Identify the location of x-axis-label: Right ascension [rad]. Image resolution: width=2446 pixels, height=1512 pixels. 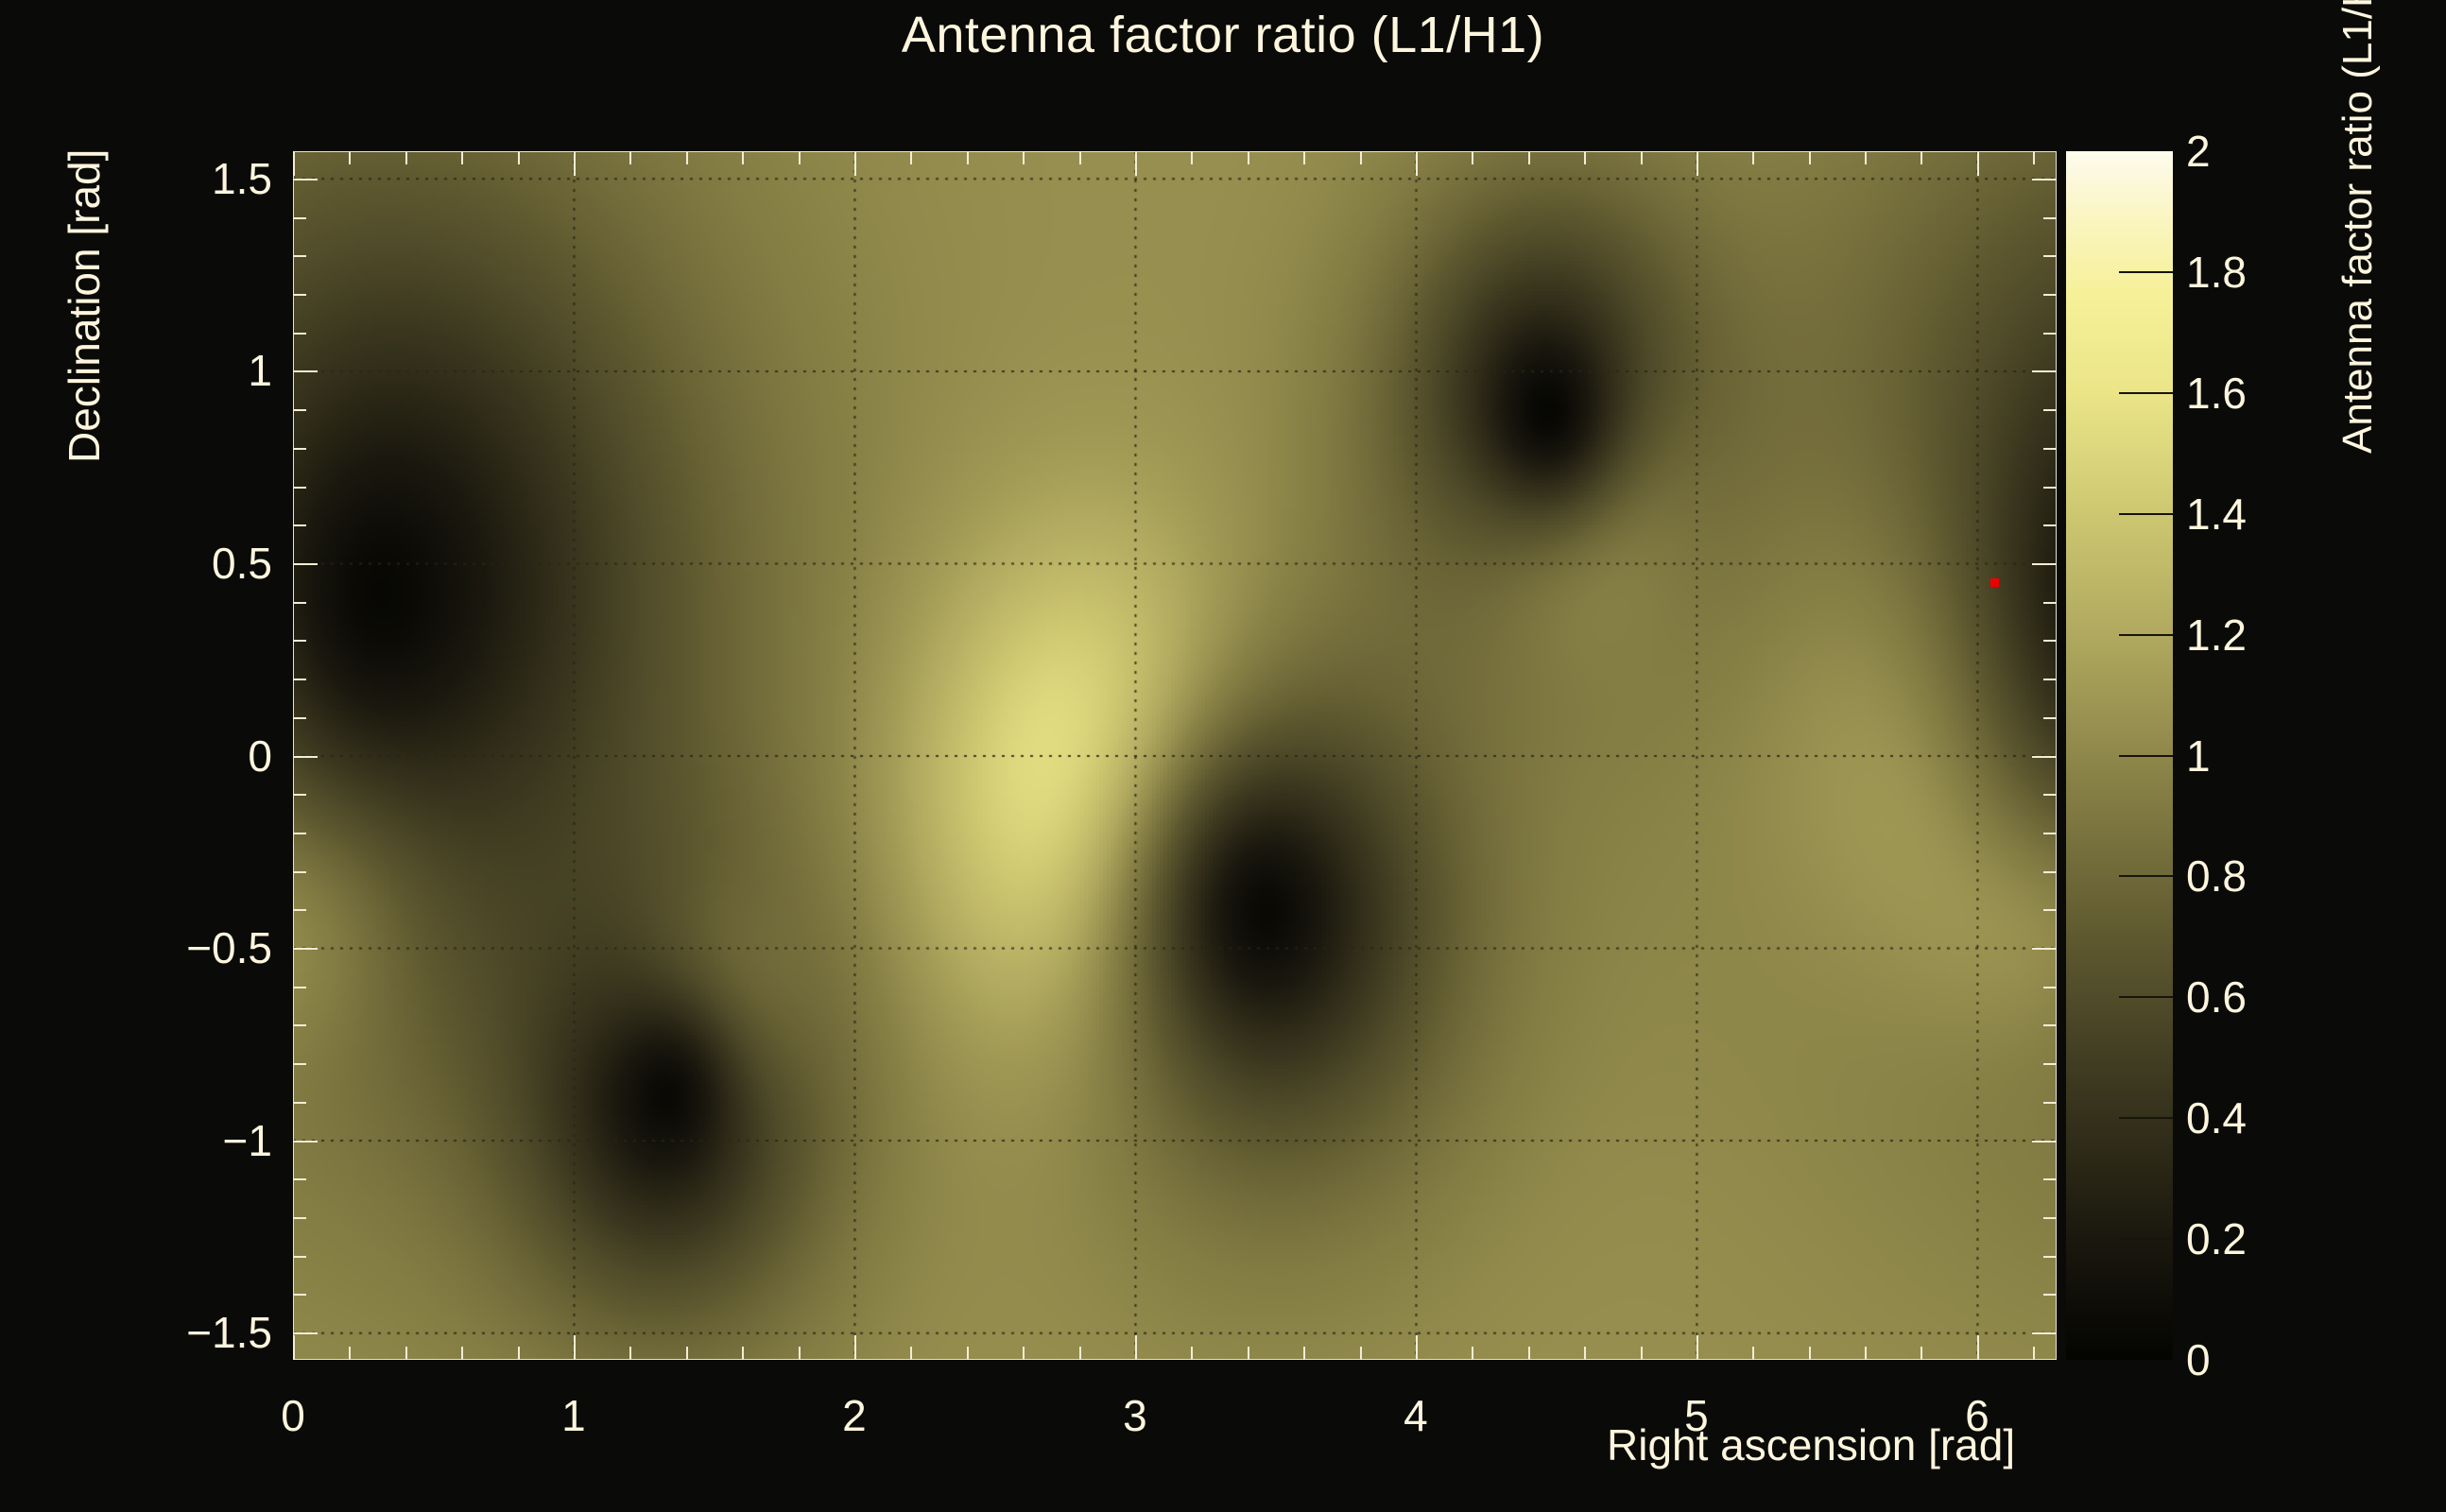
(1811, 1444).